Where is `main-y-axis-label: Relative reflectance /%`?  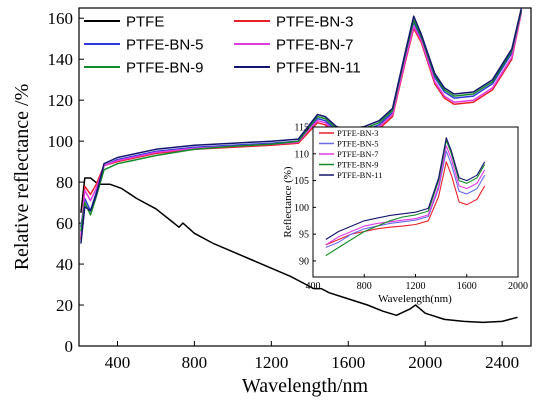 main-y-axis-label: Relative reflectance /% is located at coordinates (22, 177).